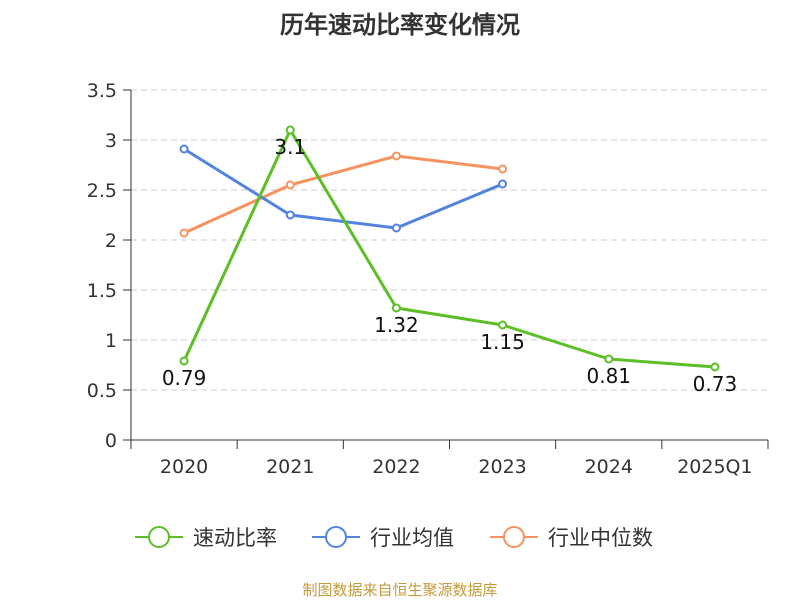 The height and width of the screenshot is (604, 800). Describe the element at coordinates (102, 291) in the screenshot. I see `y-tick-label: 1.5` at that location.